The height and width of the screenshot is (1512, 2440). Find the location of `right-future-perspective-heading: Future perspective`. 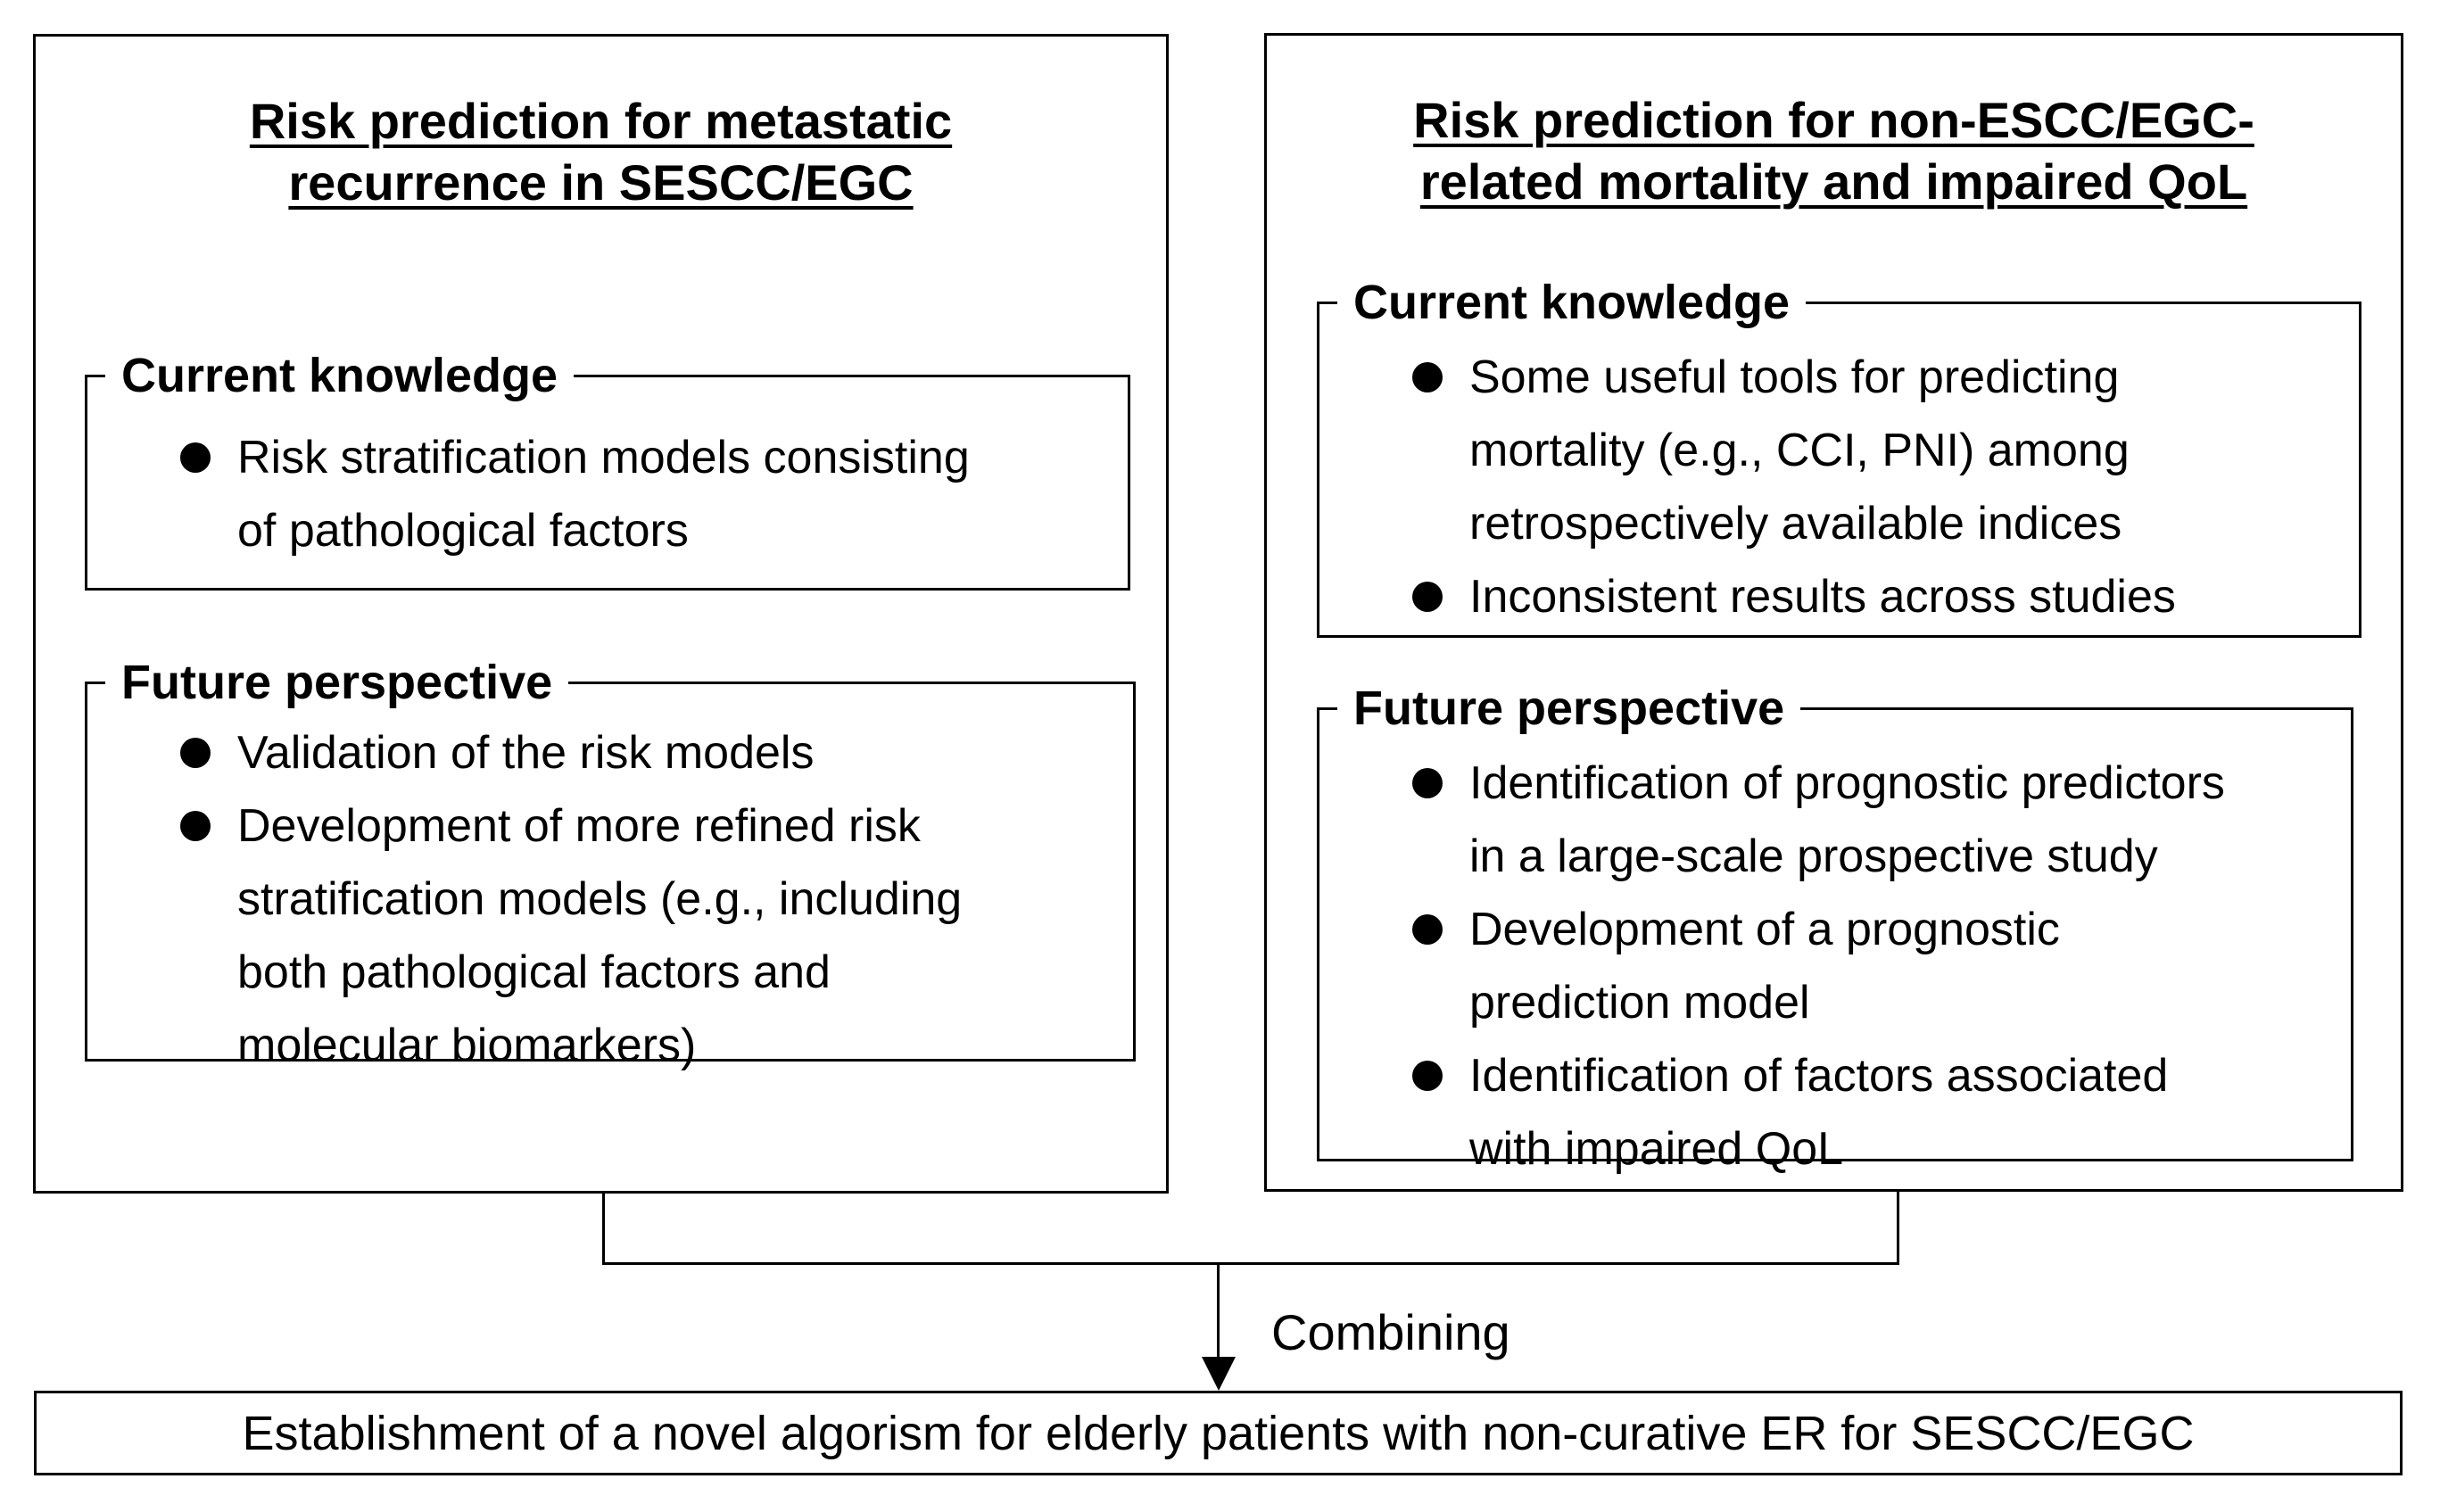

right-future-perspective-heading: Future perspective is located at coordinates (1569, 708).